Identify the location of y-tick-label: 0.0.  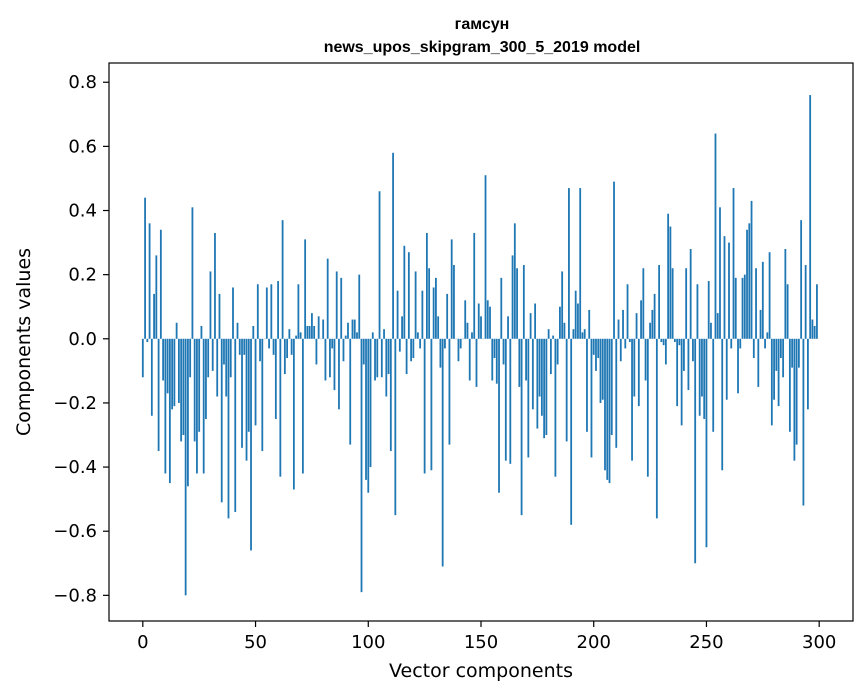
(82, 339).